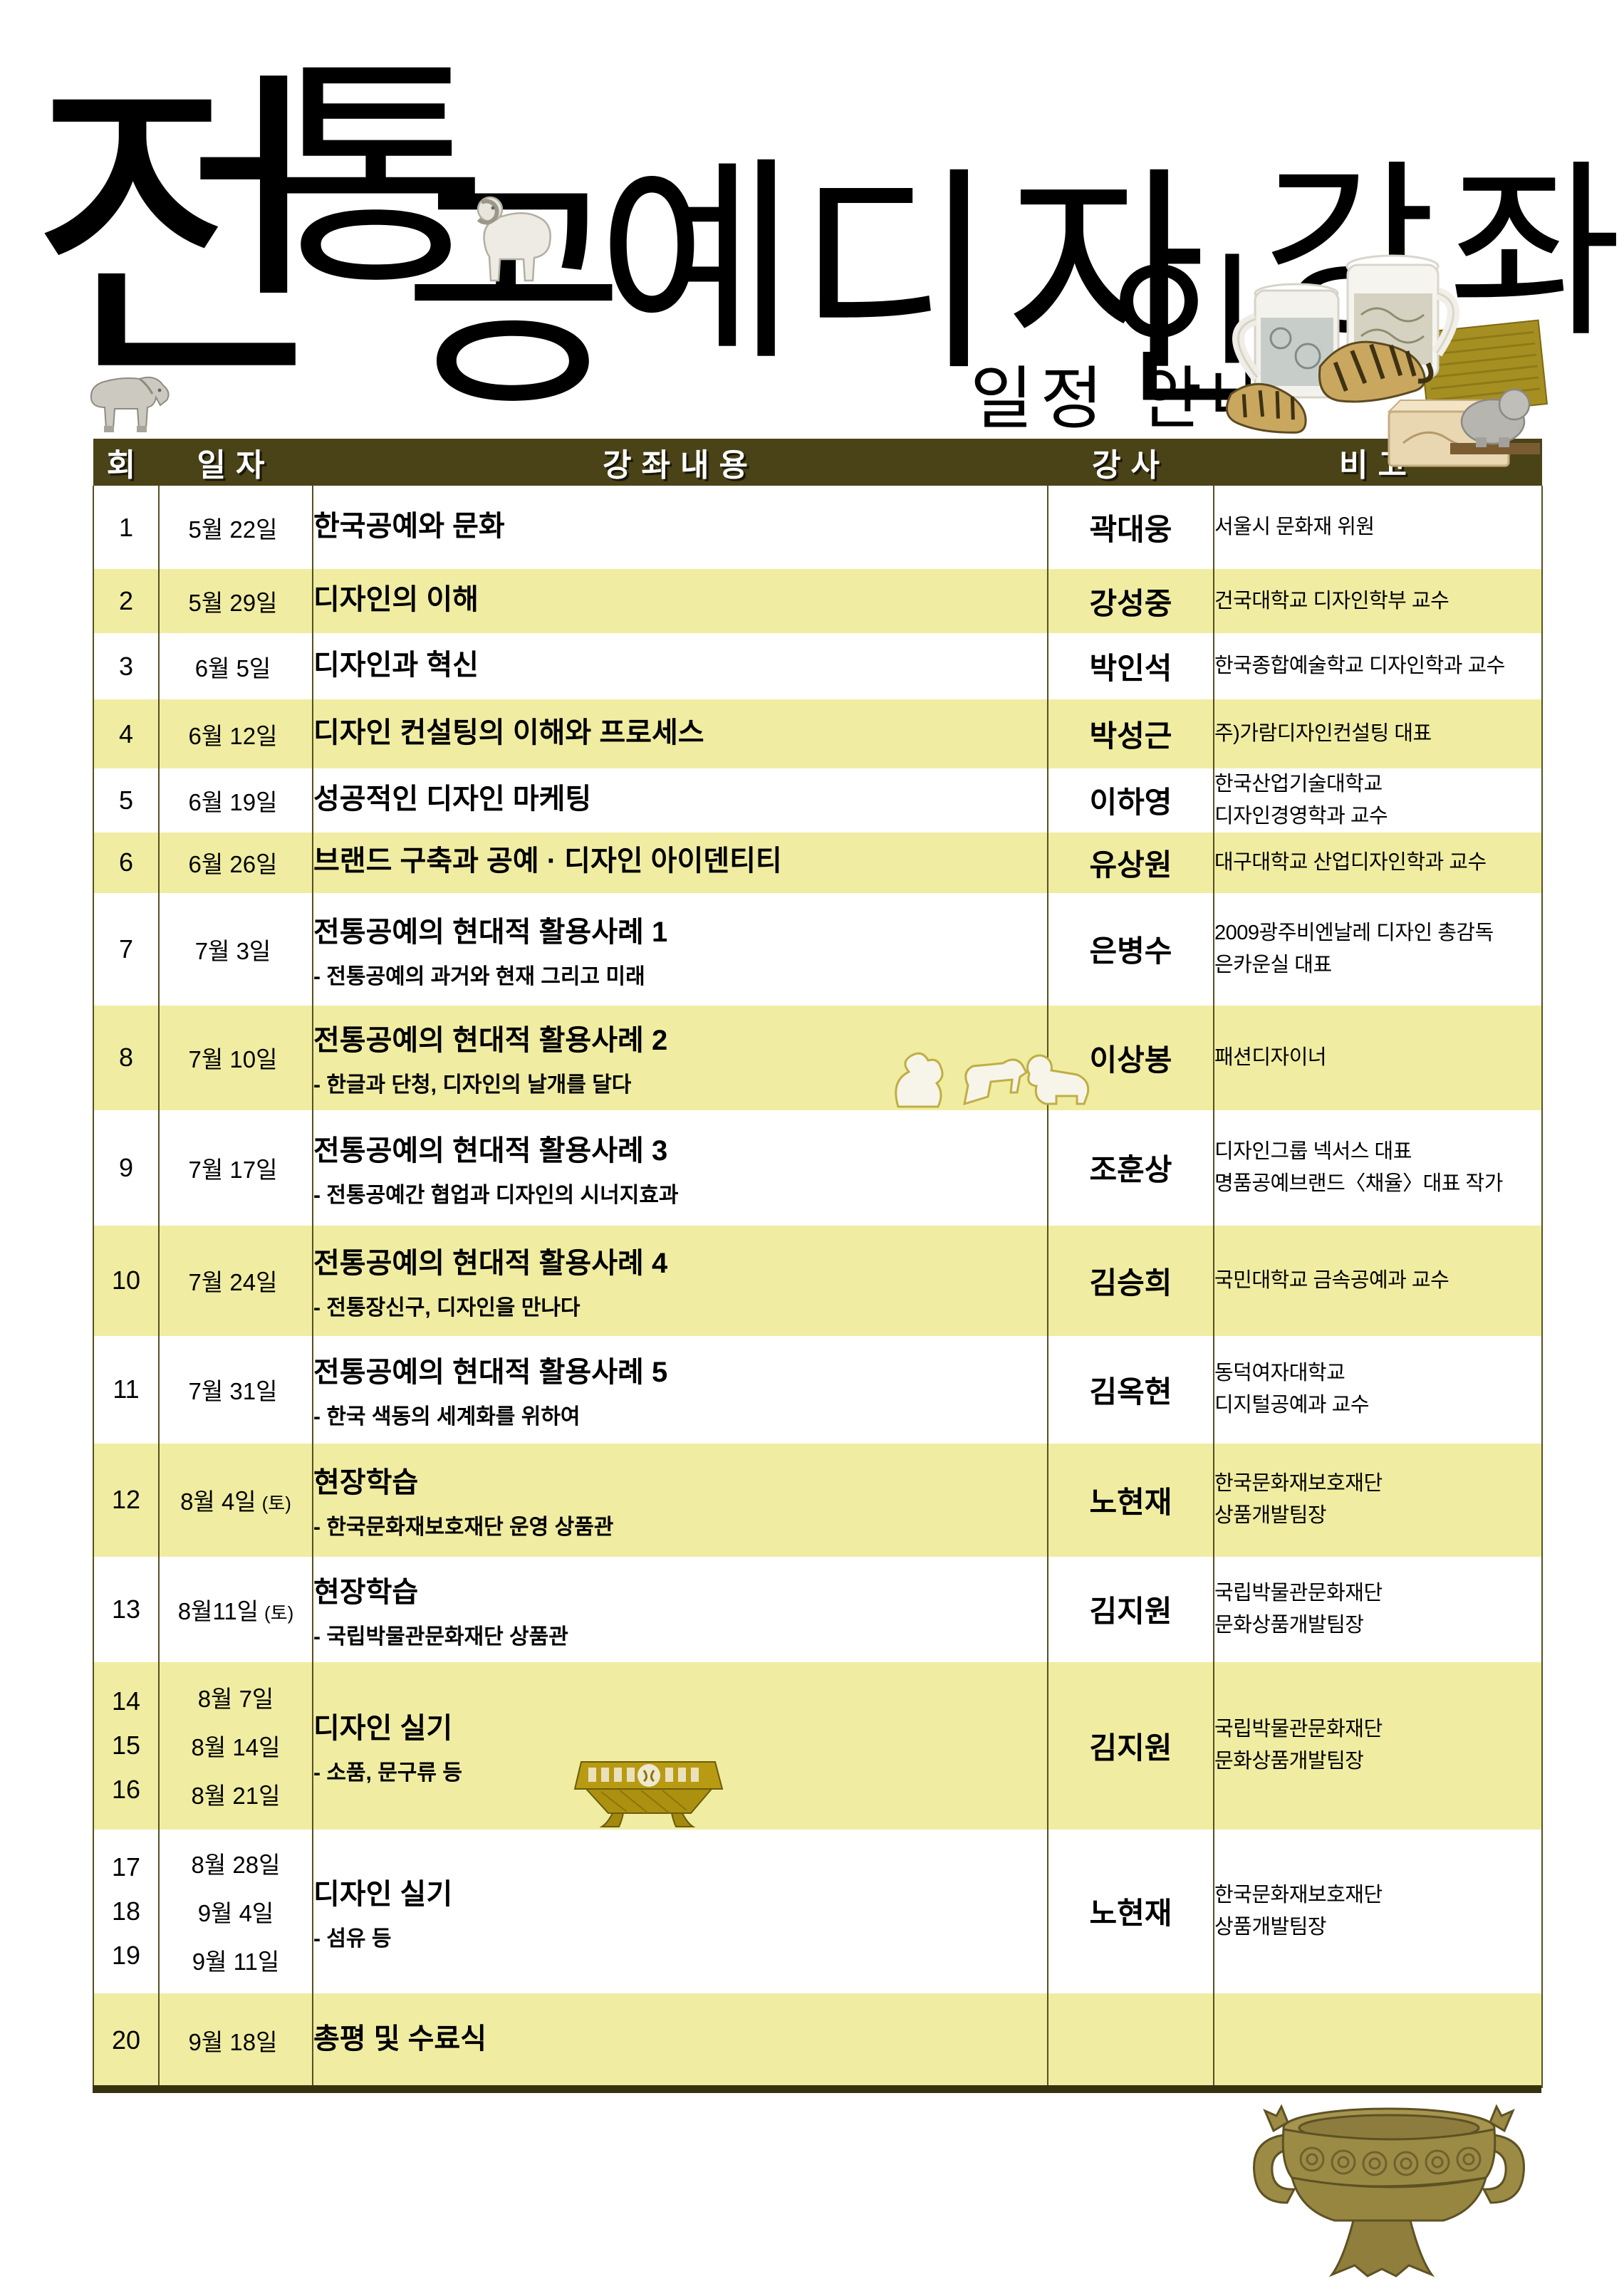 The width and height of the screenshot is (1624, 2296). I want to click on session-number: 8, so click(126, 1057).